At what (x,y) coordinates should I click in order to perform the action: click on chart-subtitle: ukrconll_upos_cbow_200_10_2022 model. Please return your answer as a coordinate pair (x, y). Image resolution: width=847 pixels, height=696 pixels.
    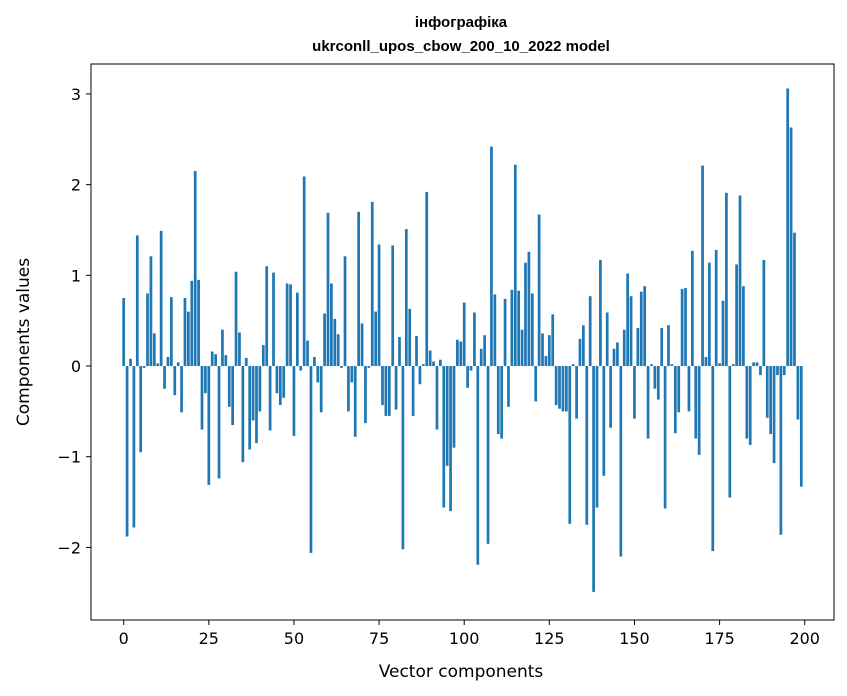
    Looking at the image, I should click on (461, 46).